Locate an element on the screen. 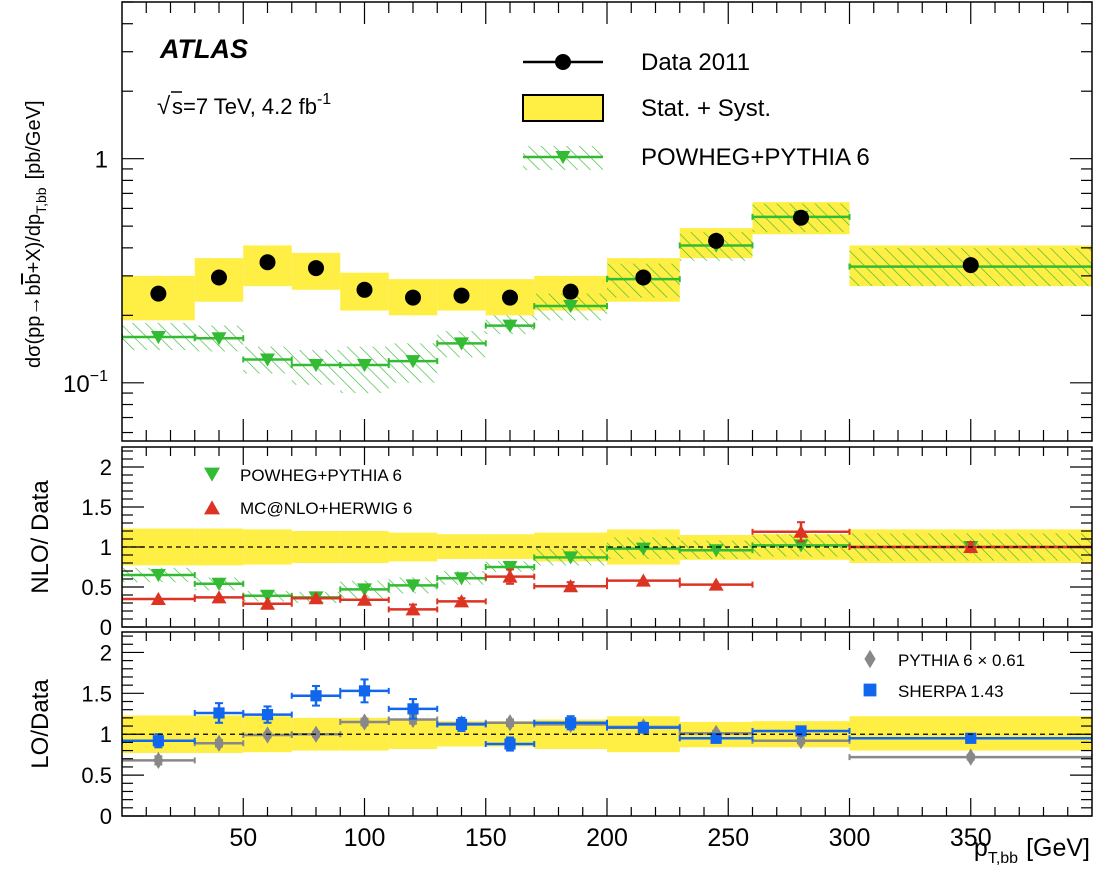 The height and width of the screenshot is (887, 1097). x-tick-label: 150 is located at coordinates (486, 838).